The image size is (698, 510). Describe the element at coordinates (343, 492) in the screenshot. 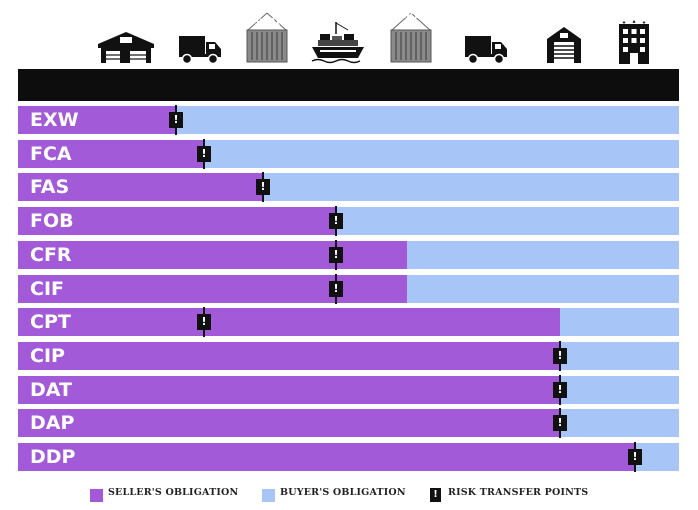

I see `legend-buyer-label: BUYER'S OBLIGATION` at that location.